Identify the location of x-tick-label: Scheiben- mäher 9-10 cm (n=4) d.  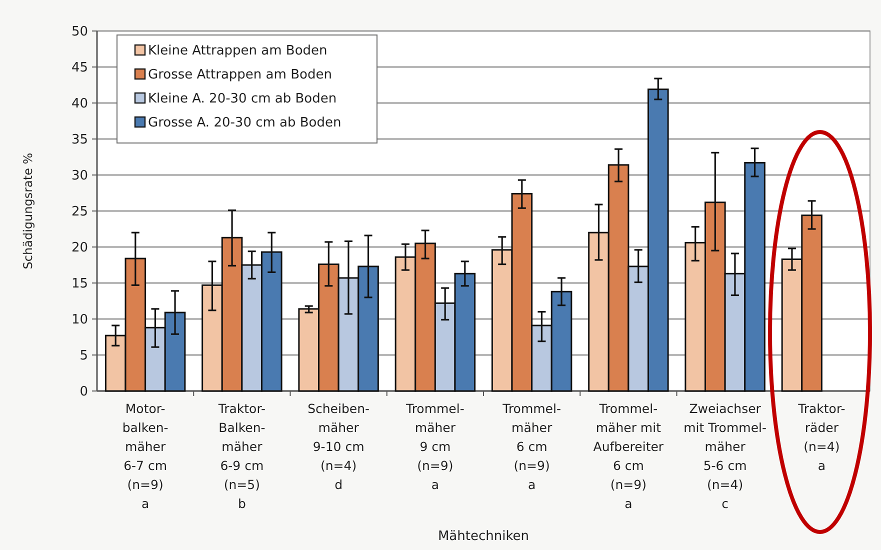
(339, 446).